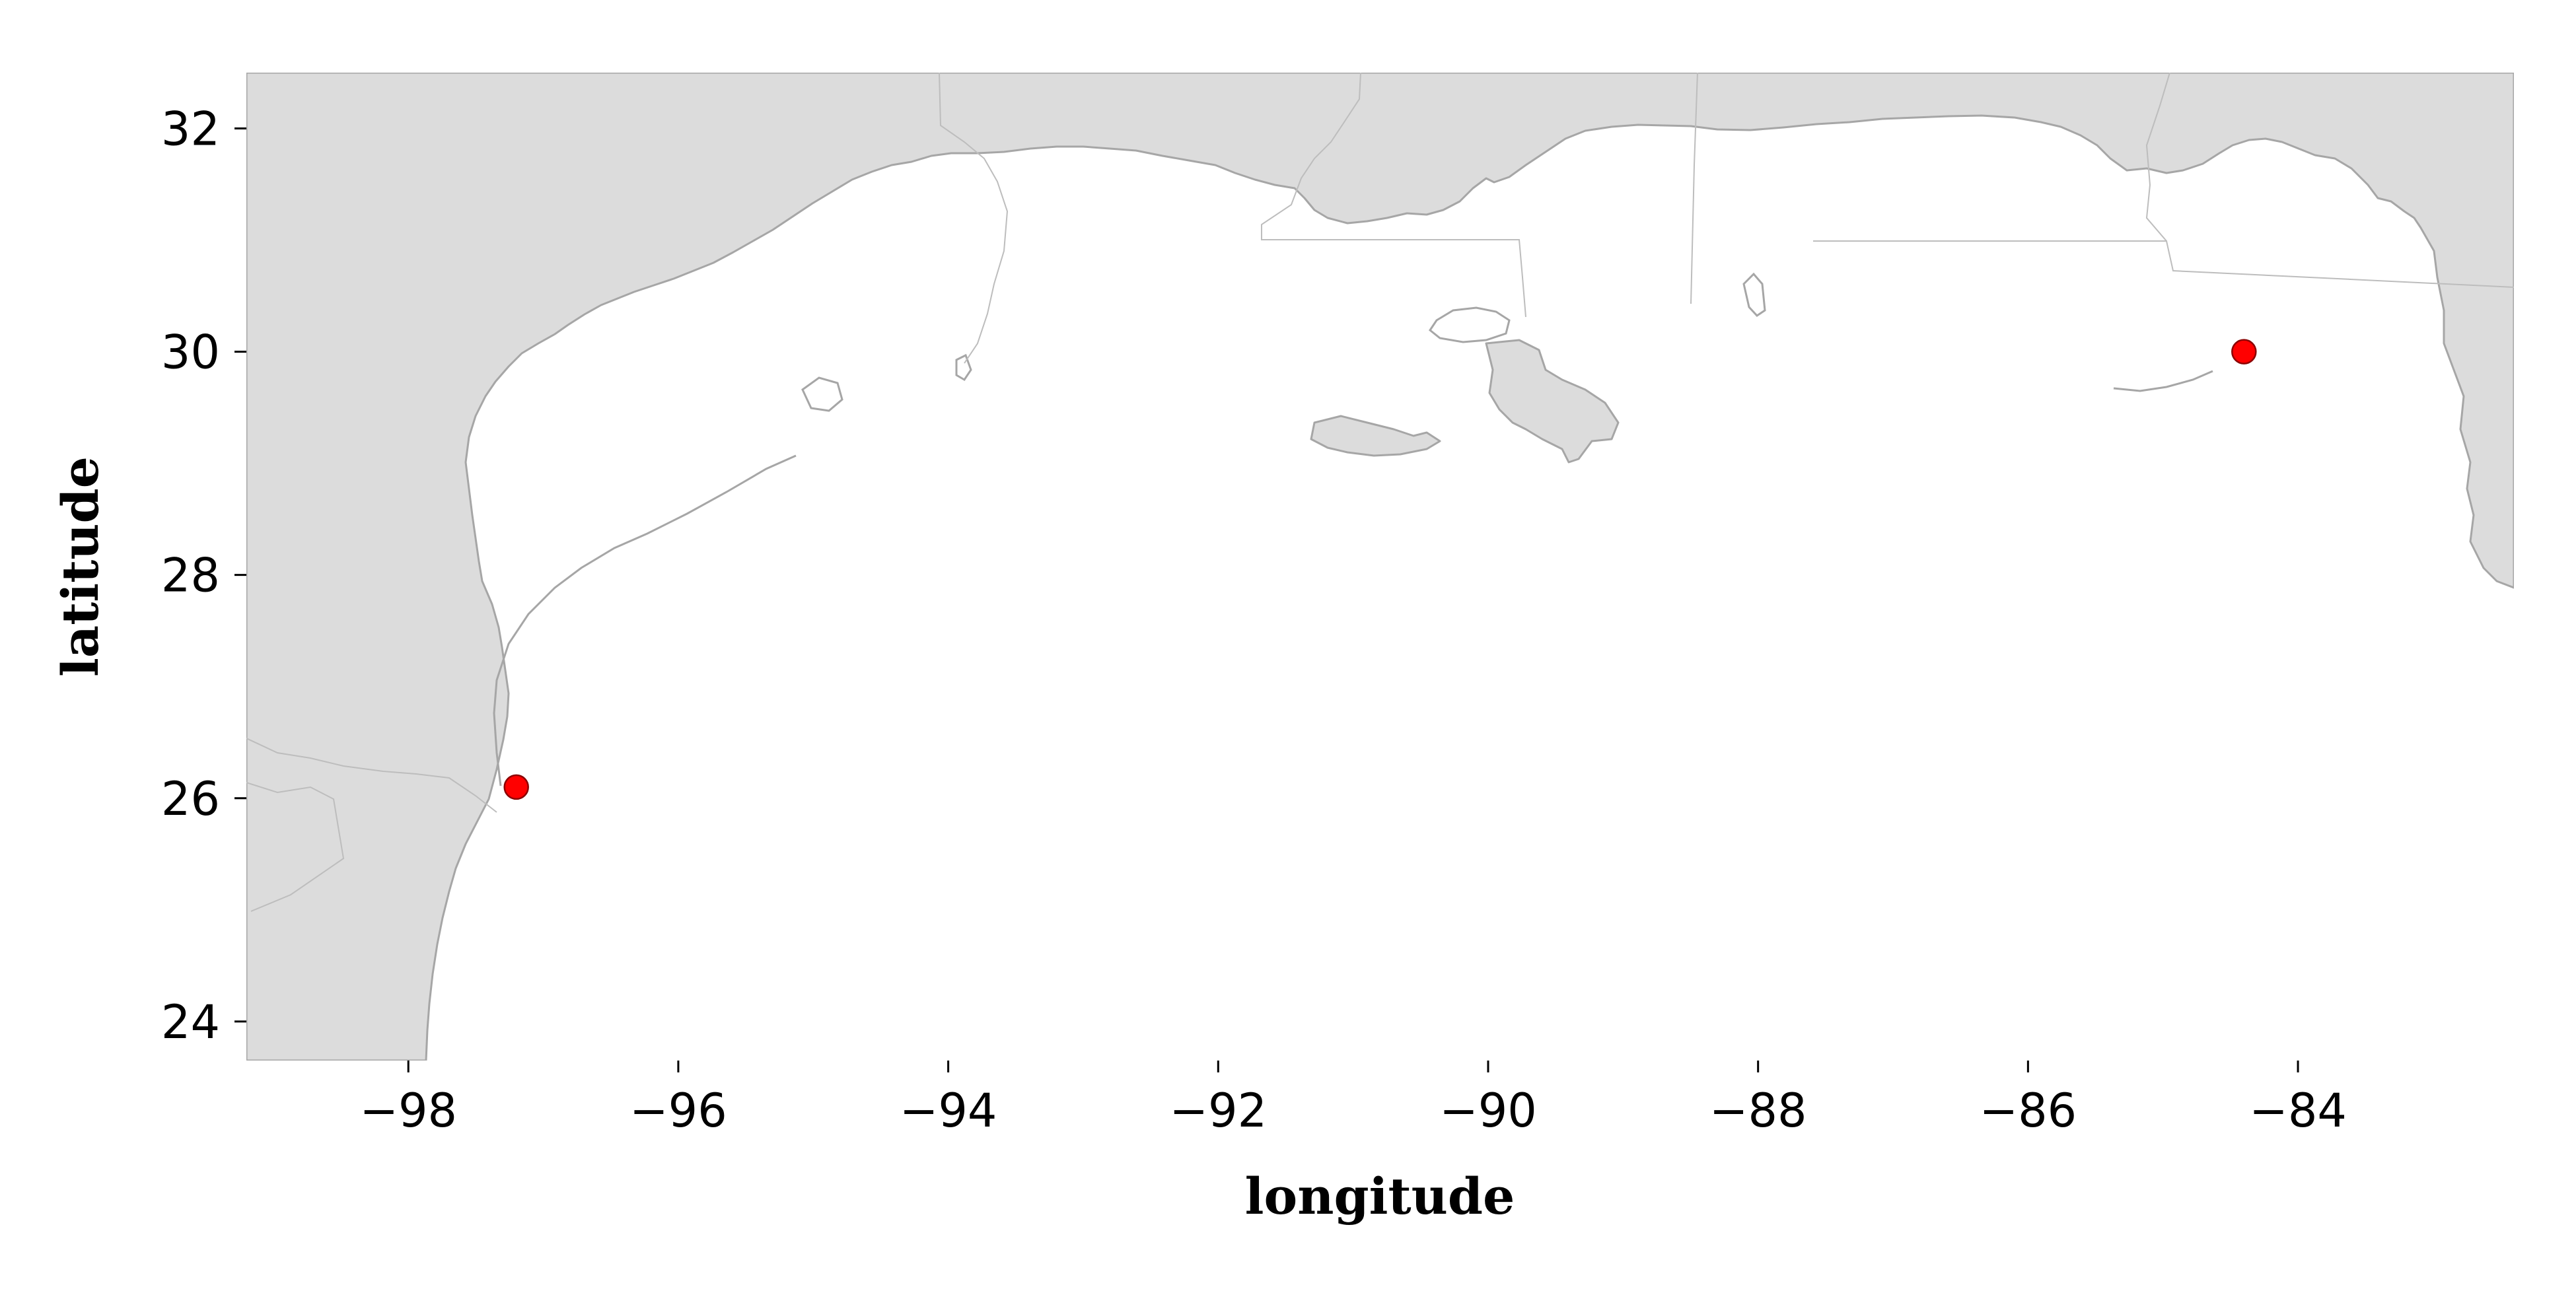 Image resolution: width=2576 pixels, height=1291 pixels. Describe the element at coordinates (190, 1022) in the screenshot. I see `y-tick-label: 24` at that location.